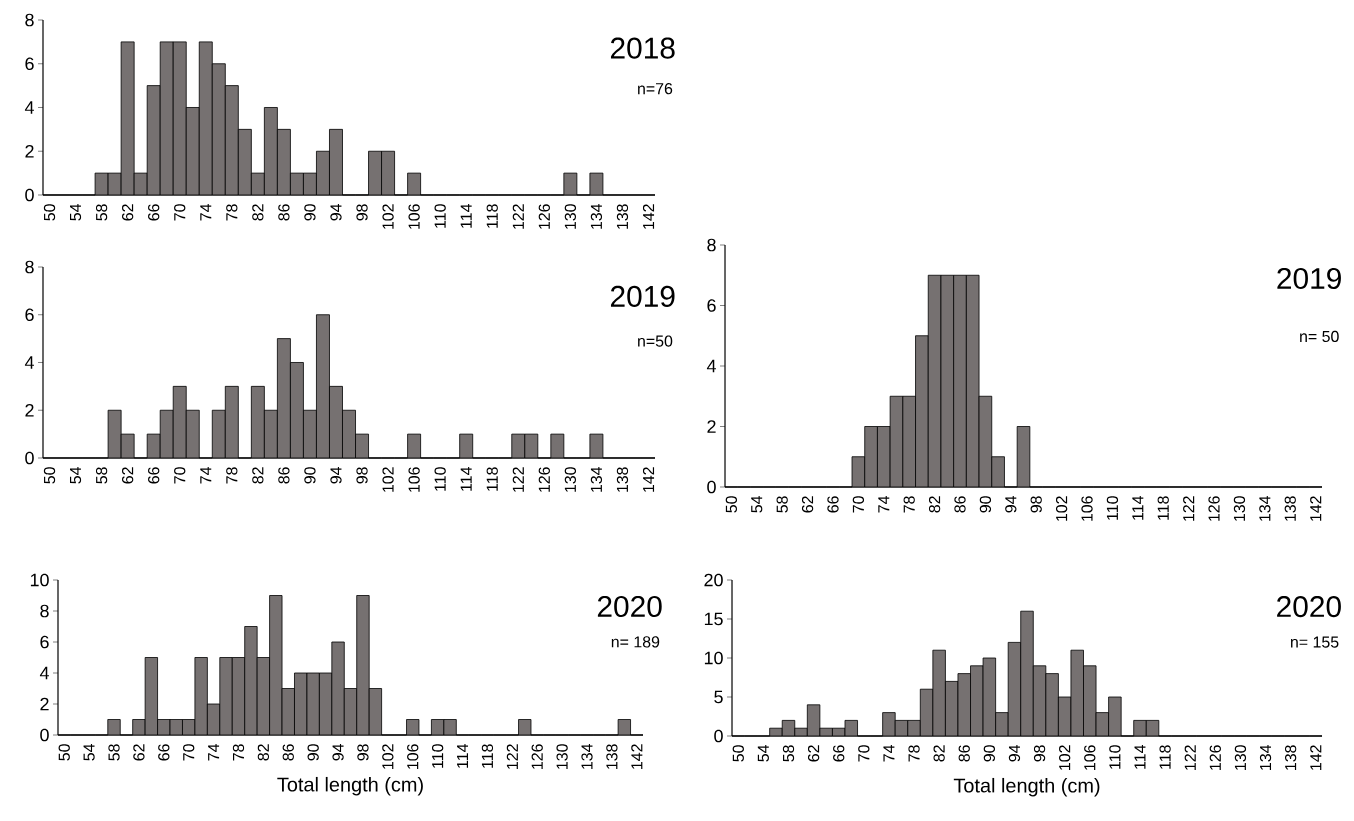 The width and height of the screenshot is (1354, 821). What do you see at coordinates (788, 753) in the screenshot?
I see `x-tick-label: 58` at bounding box center [788, 753].